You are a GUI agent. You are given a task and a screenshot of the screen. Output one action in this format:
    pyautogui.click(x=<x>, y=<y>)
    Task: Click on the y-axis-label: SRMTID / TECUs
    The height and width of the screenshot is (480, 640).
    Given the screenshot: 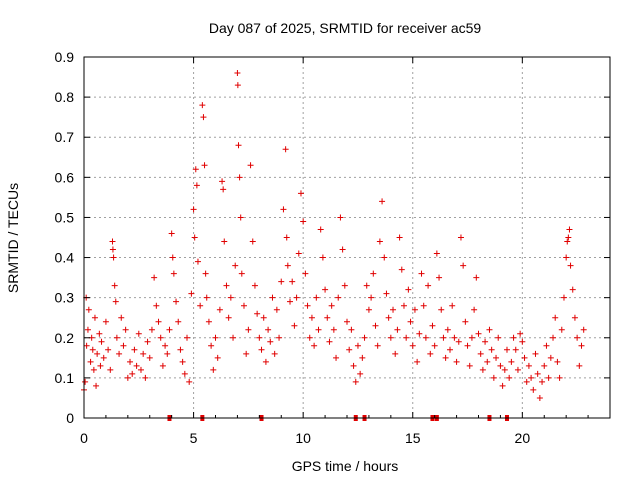 What is the action you would take?
    pyautogui.click(x=13, y=238)
    